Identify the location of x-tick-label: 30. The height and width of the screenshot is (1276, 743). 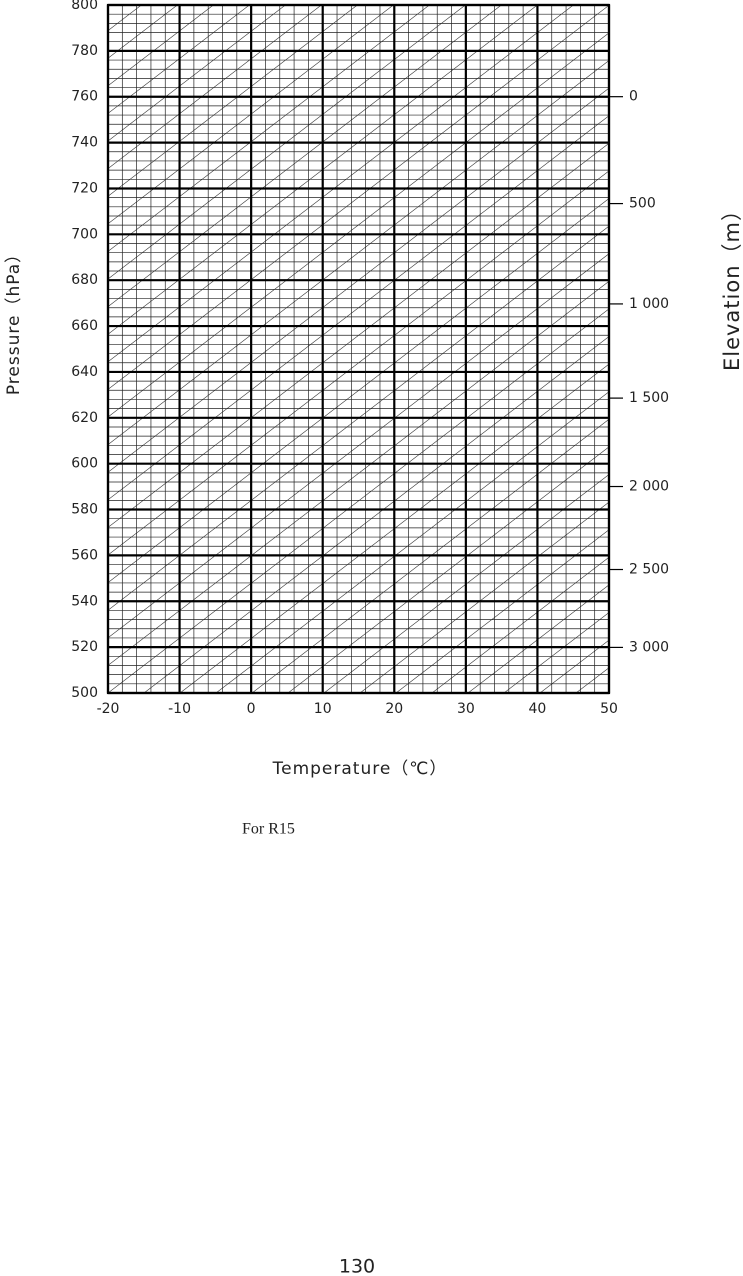
(466, 709).